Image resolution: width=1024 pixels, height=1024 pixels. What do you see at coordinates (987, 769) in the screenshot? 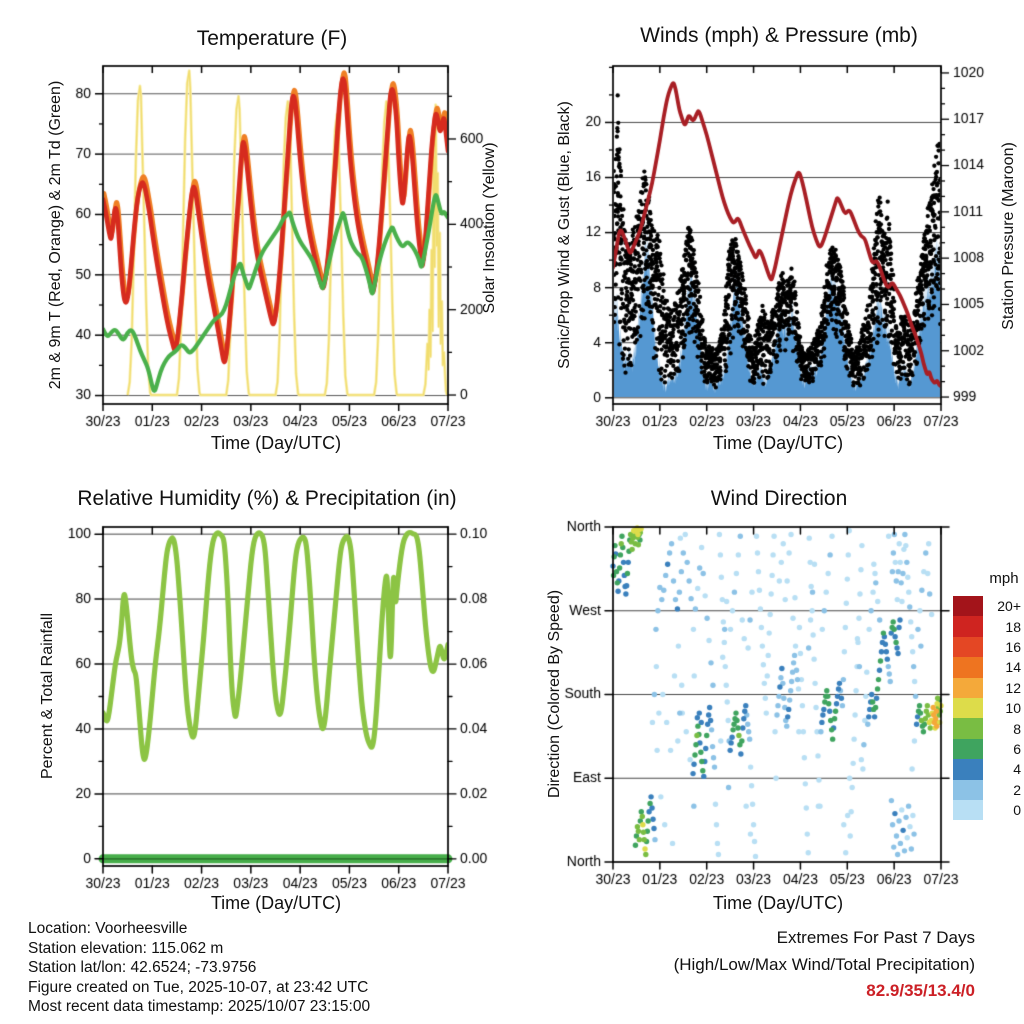
I see `colorbar-row: 4` at bounding box center [987, 769].